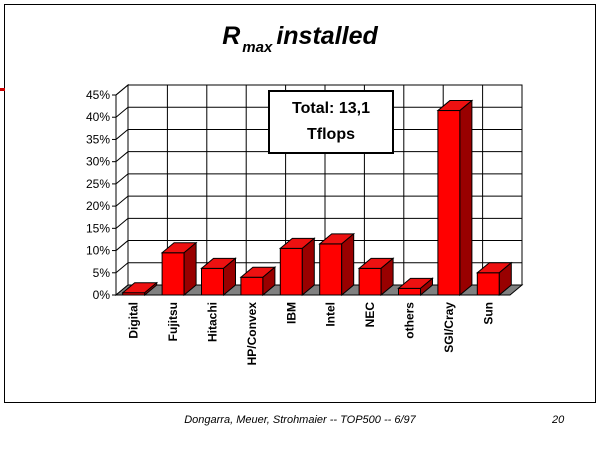 This screenshot has height=450, width=600. What do you see at coordinates (122, 190) in the screenshot?
I see `chart-side-wall` at bounding box center [122, 190].